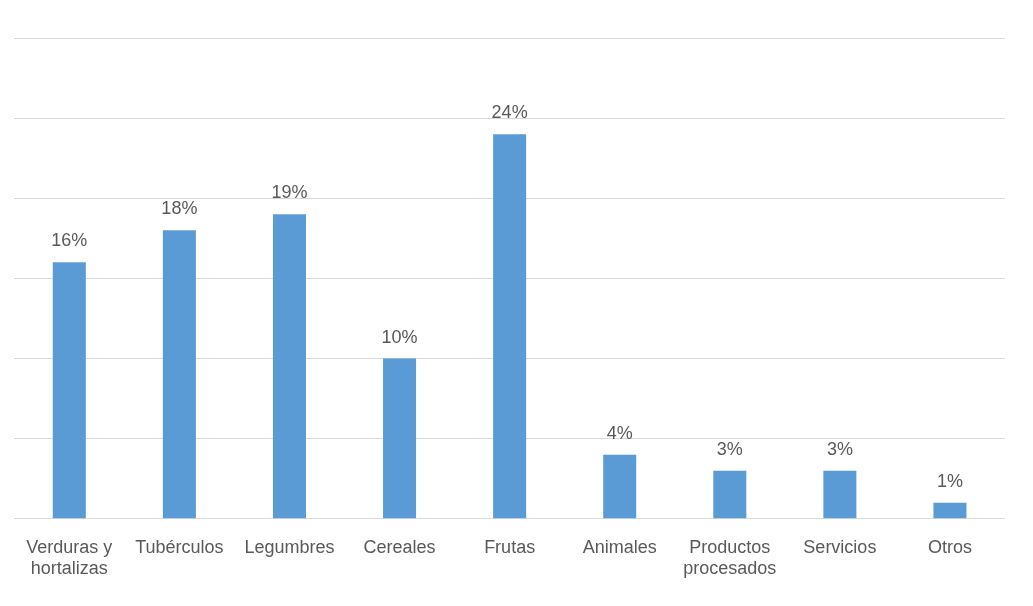 This screenshot has width=1033, height=606. What do you see at coordinates (509, 112) in the screenshot?
I see `data-label: 24%` at bounding box center [509, 112].